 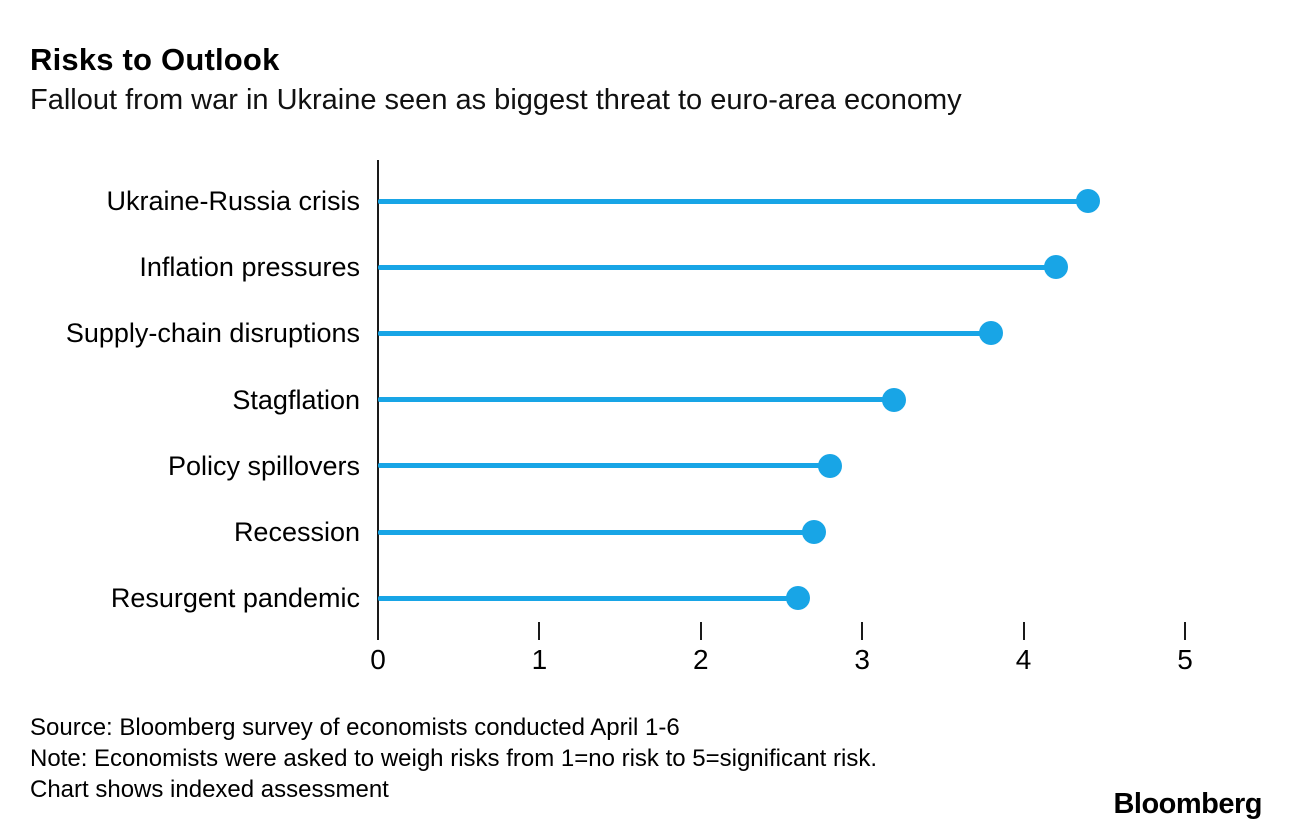 I want to click on category-label: Inflation pressures, so click(x=249, y=267).